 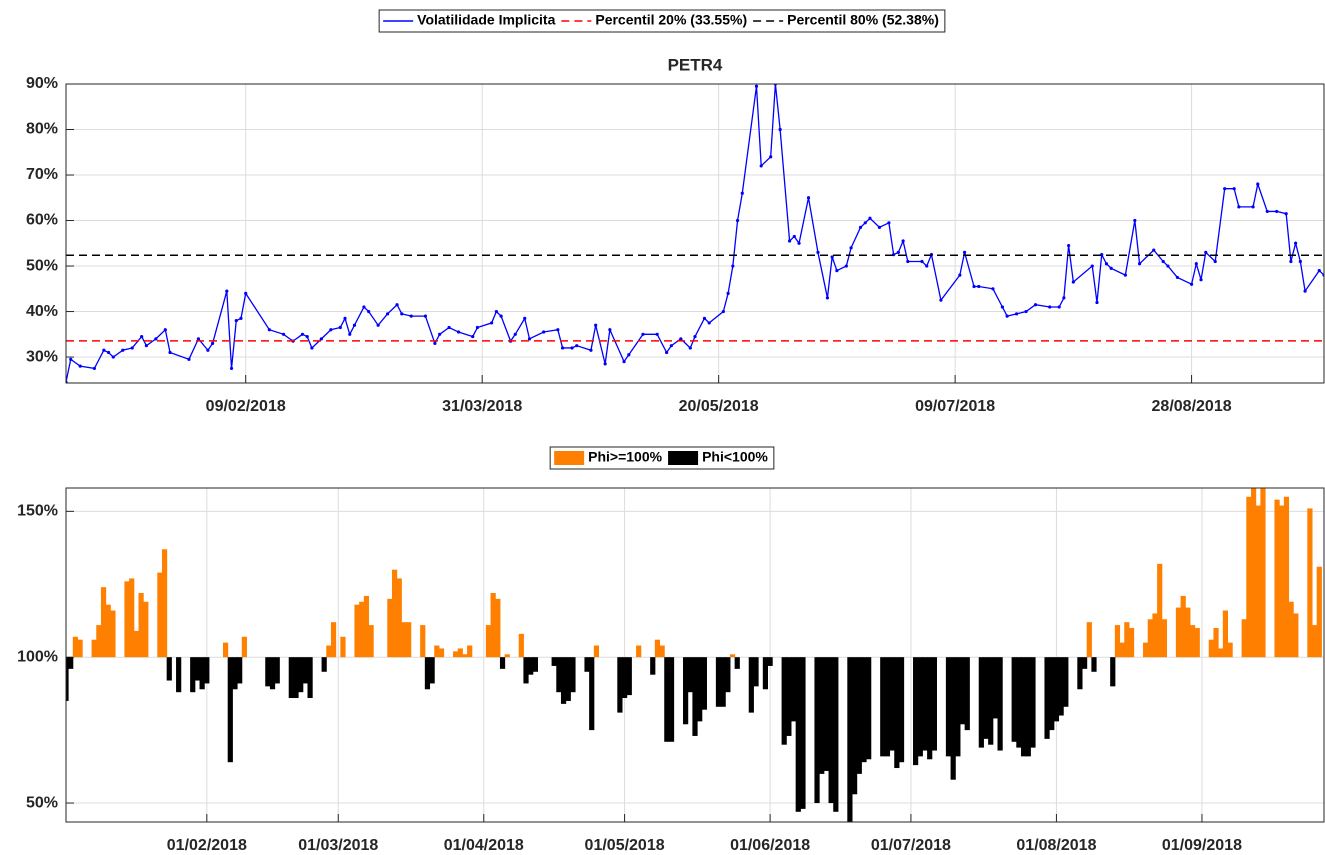 What do you see at coordinates (569, 458) in the screenshot?
I see `legend-swatch` at bounding box center [569, 458].